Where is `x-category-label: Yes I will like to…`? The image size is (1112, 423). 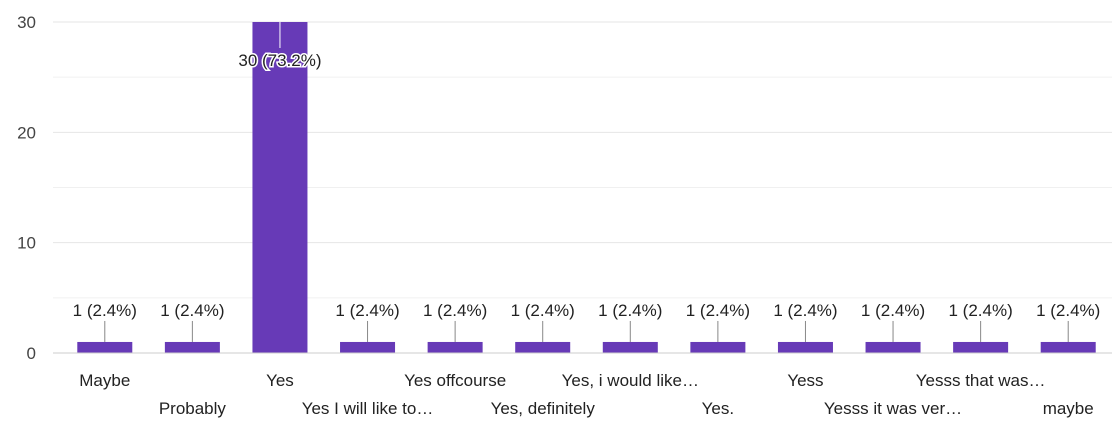 x-category-label: Yes I will like to… is located at coordinates (368, 408).